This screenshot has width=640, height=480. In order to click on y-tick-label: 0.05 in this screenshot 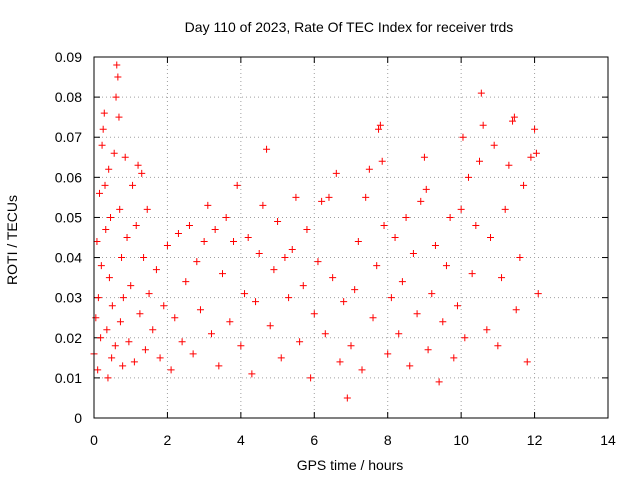, I will do `click(68, 217)`.